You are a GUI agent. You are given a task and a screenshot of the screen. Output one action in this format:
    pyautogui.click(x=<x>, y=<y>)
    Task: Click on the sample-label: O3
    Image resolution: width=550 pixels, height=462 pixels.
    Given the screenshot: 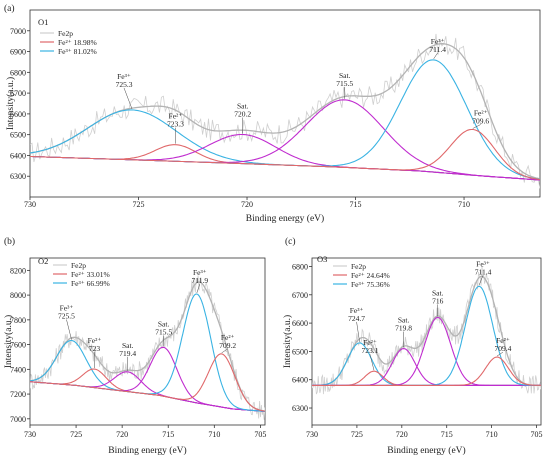 What is the action you would take?
    pyautogui.click(x=322, y=259)
    